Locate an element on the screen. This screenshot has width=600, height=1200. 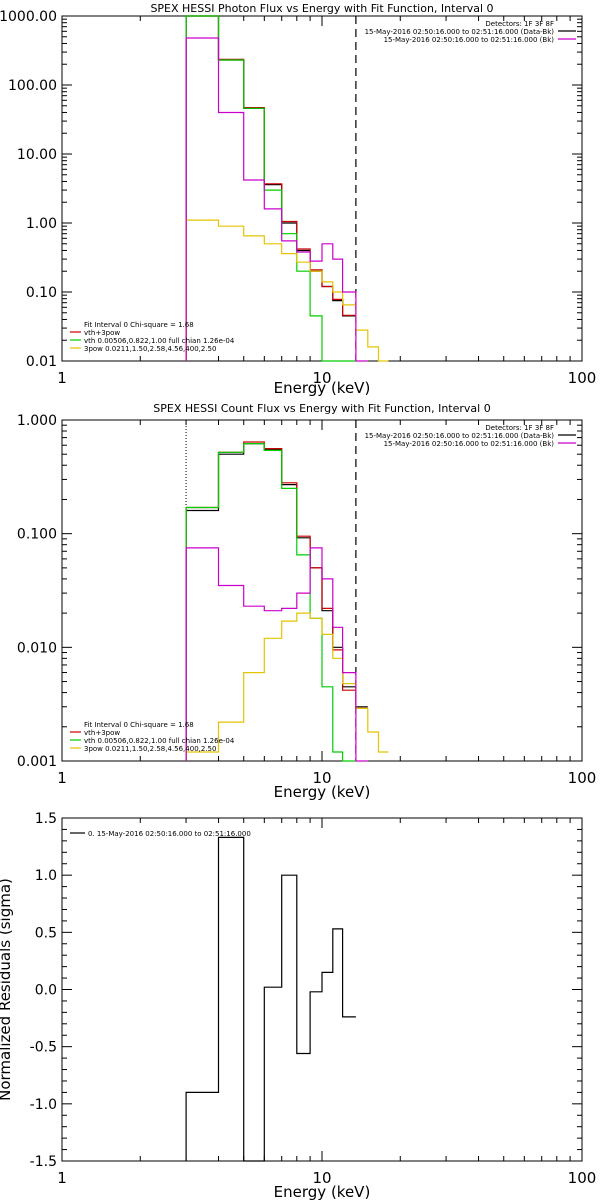
series-count-vth is located at coordinates (270, 602).